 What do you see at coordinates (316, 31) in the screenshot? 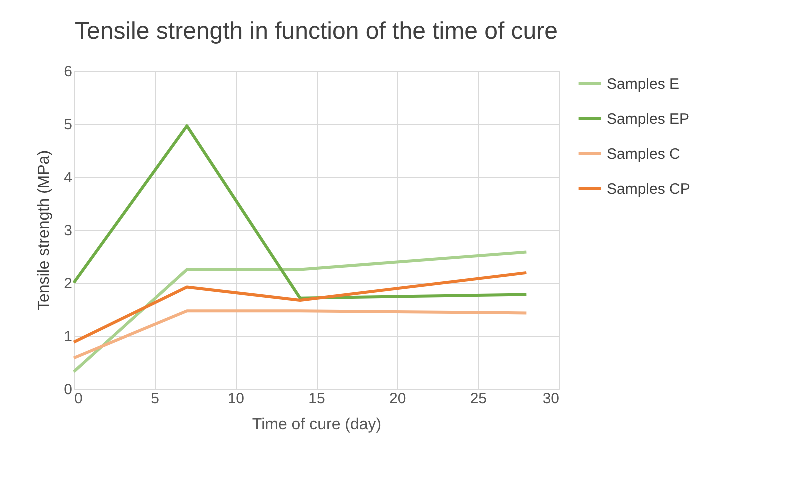
I see `chart-title: Tensile strength in function of the time of cure` at bounding box center [316, 31].